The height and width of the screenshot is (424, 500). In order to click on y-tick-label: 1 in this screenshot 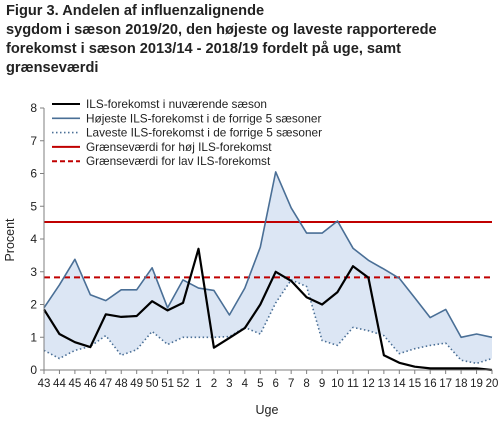, I will do `click(33, 337)`.